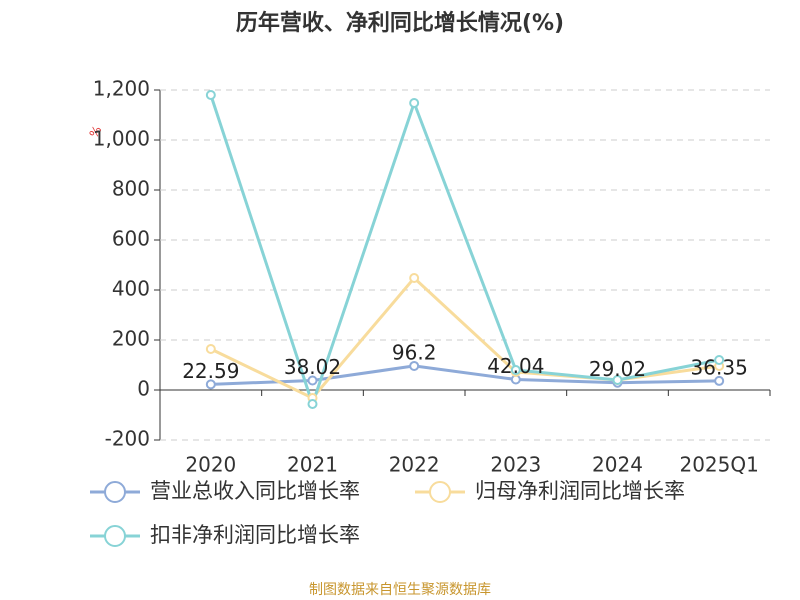  What do you see at coordinates (719, 367) in the screenshot?
I see `data-label: 36.35` at bounding box center [719, 367].